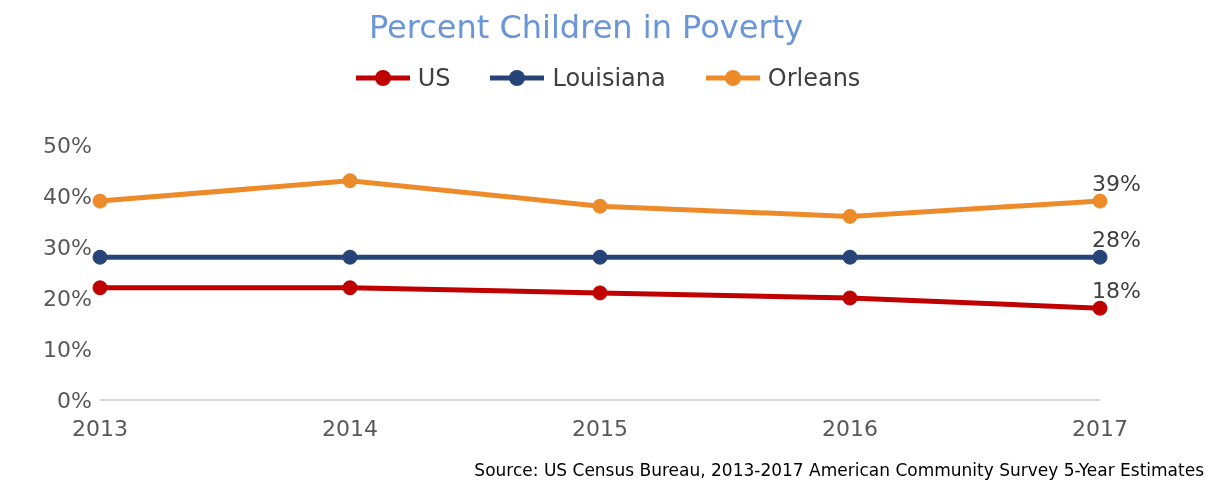 The image size is (1212, 491). I want to click on y-tick-label: 0%, so click(74, 400).